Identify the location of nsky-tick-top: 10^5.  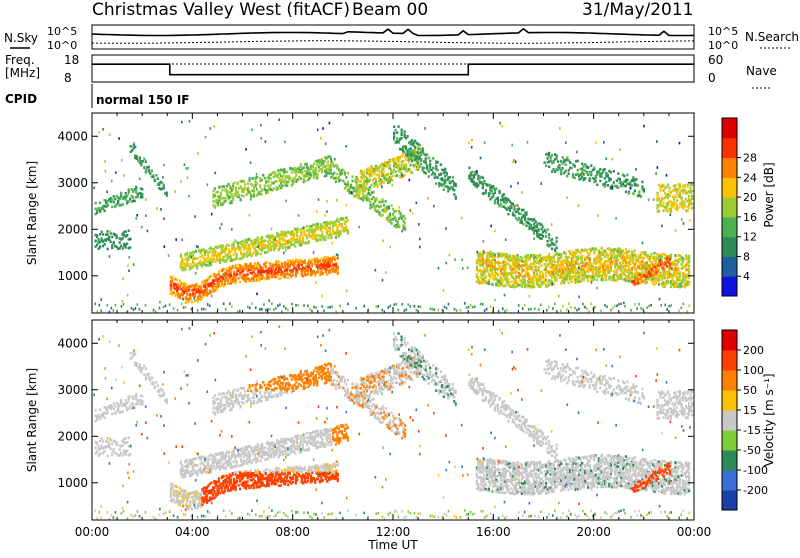
(62, 31).